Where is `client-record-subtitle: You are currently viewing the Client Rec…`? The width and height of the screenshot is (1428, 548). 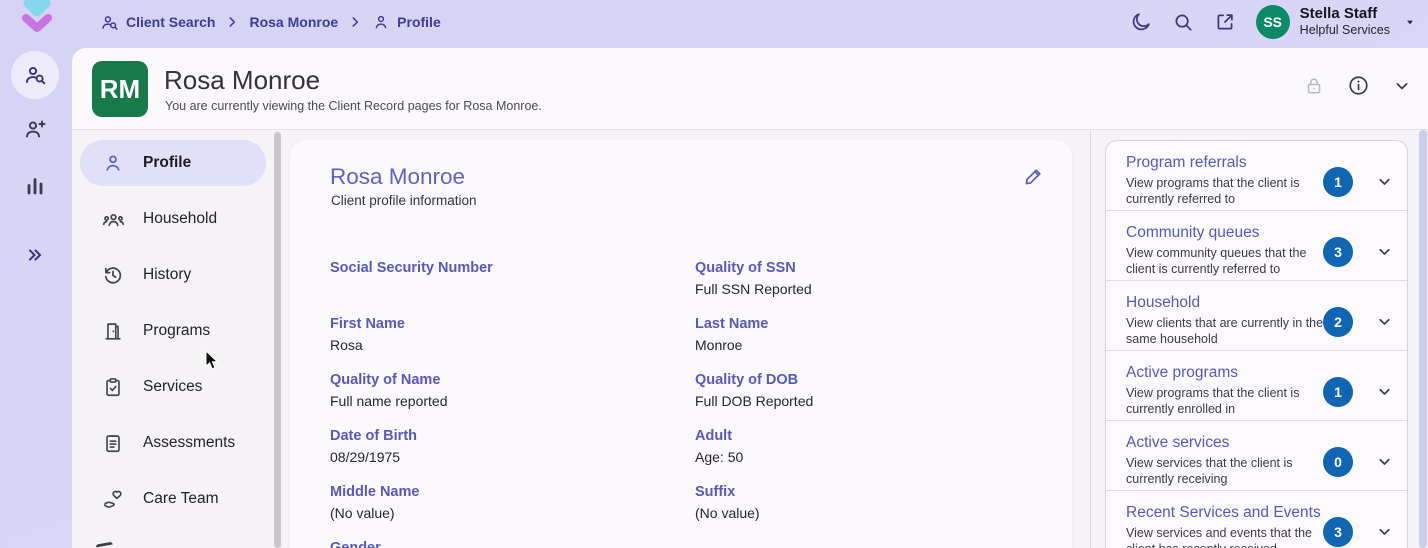
client-record-subtitle: You are currently viewing the Client Rec… is located at coordinates (353, 106).